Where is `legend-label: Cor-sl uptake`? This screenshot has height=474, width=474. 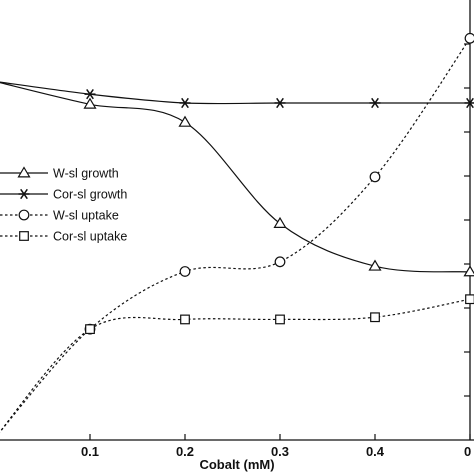
legend-label: Cor-sl uptake is located at coordinates (90, 237).